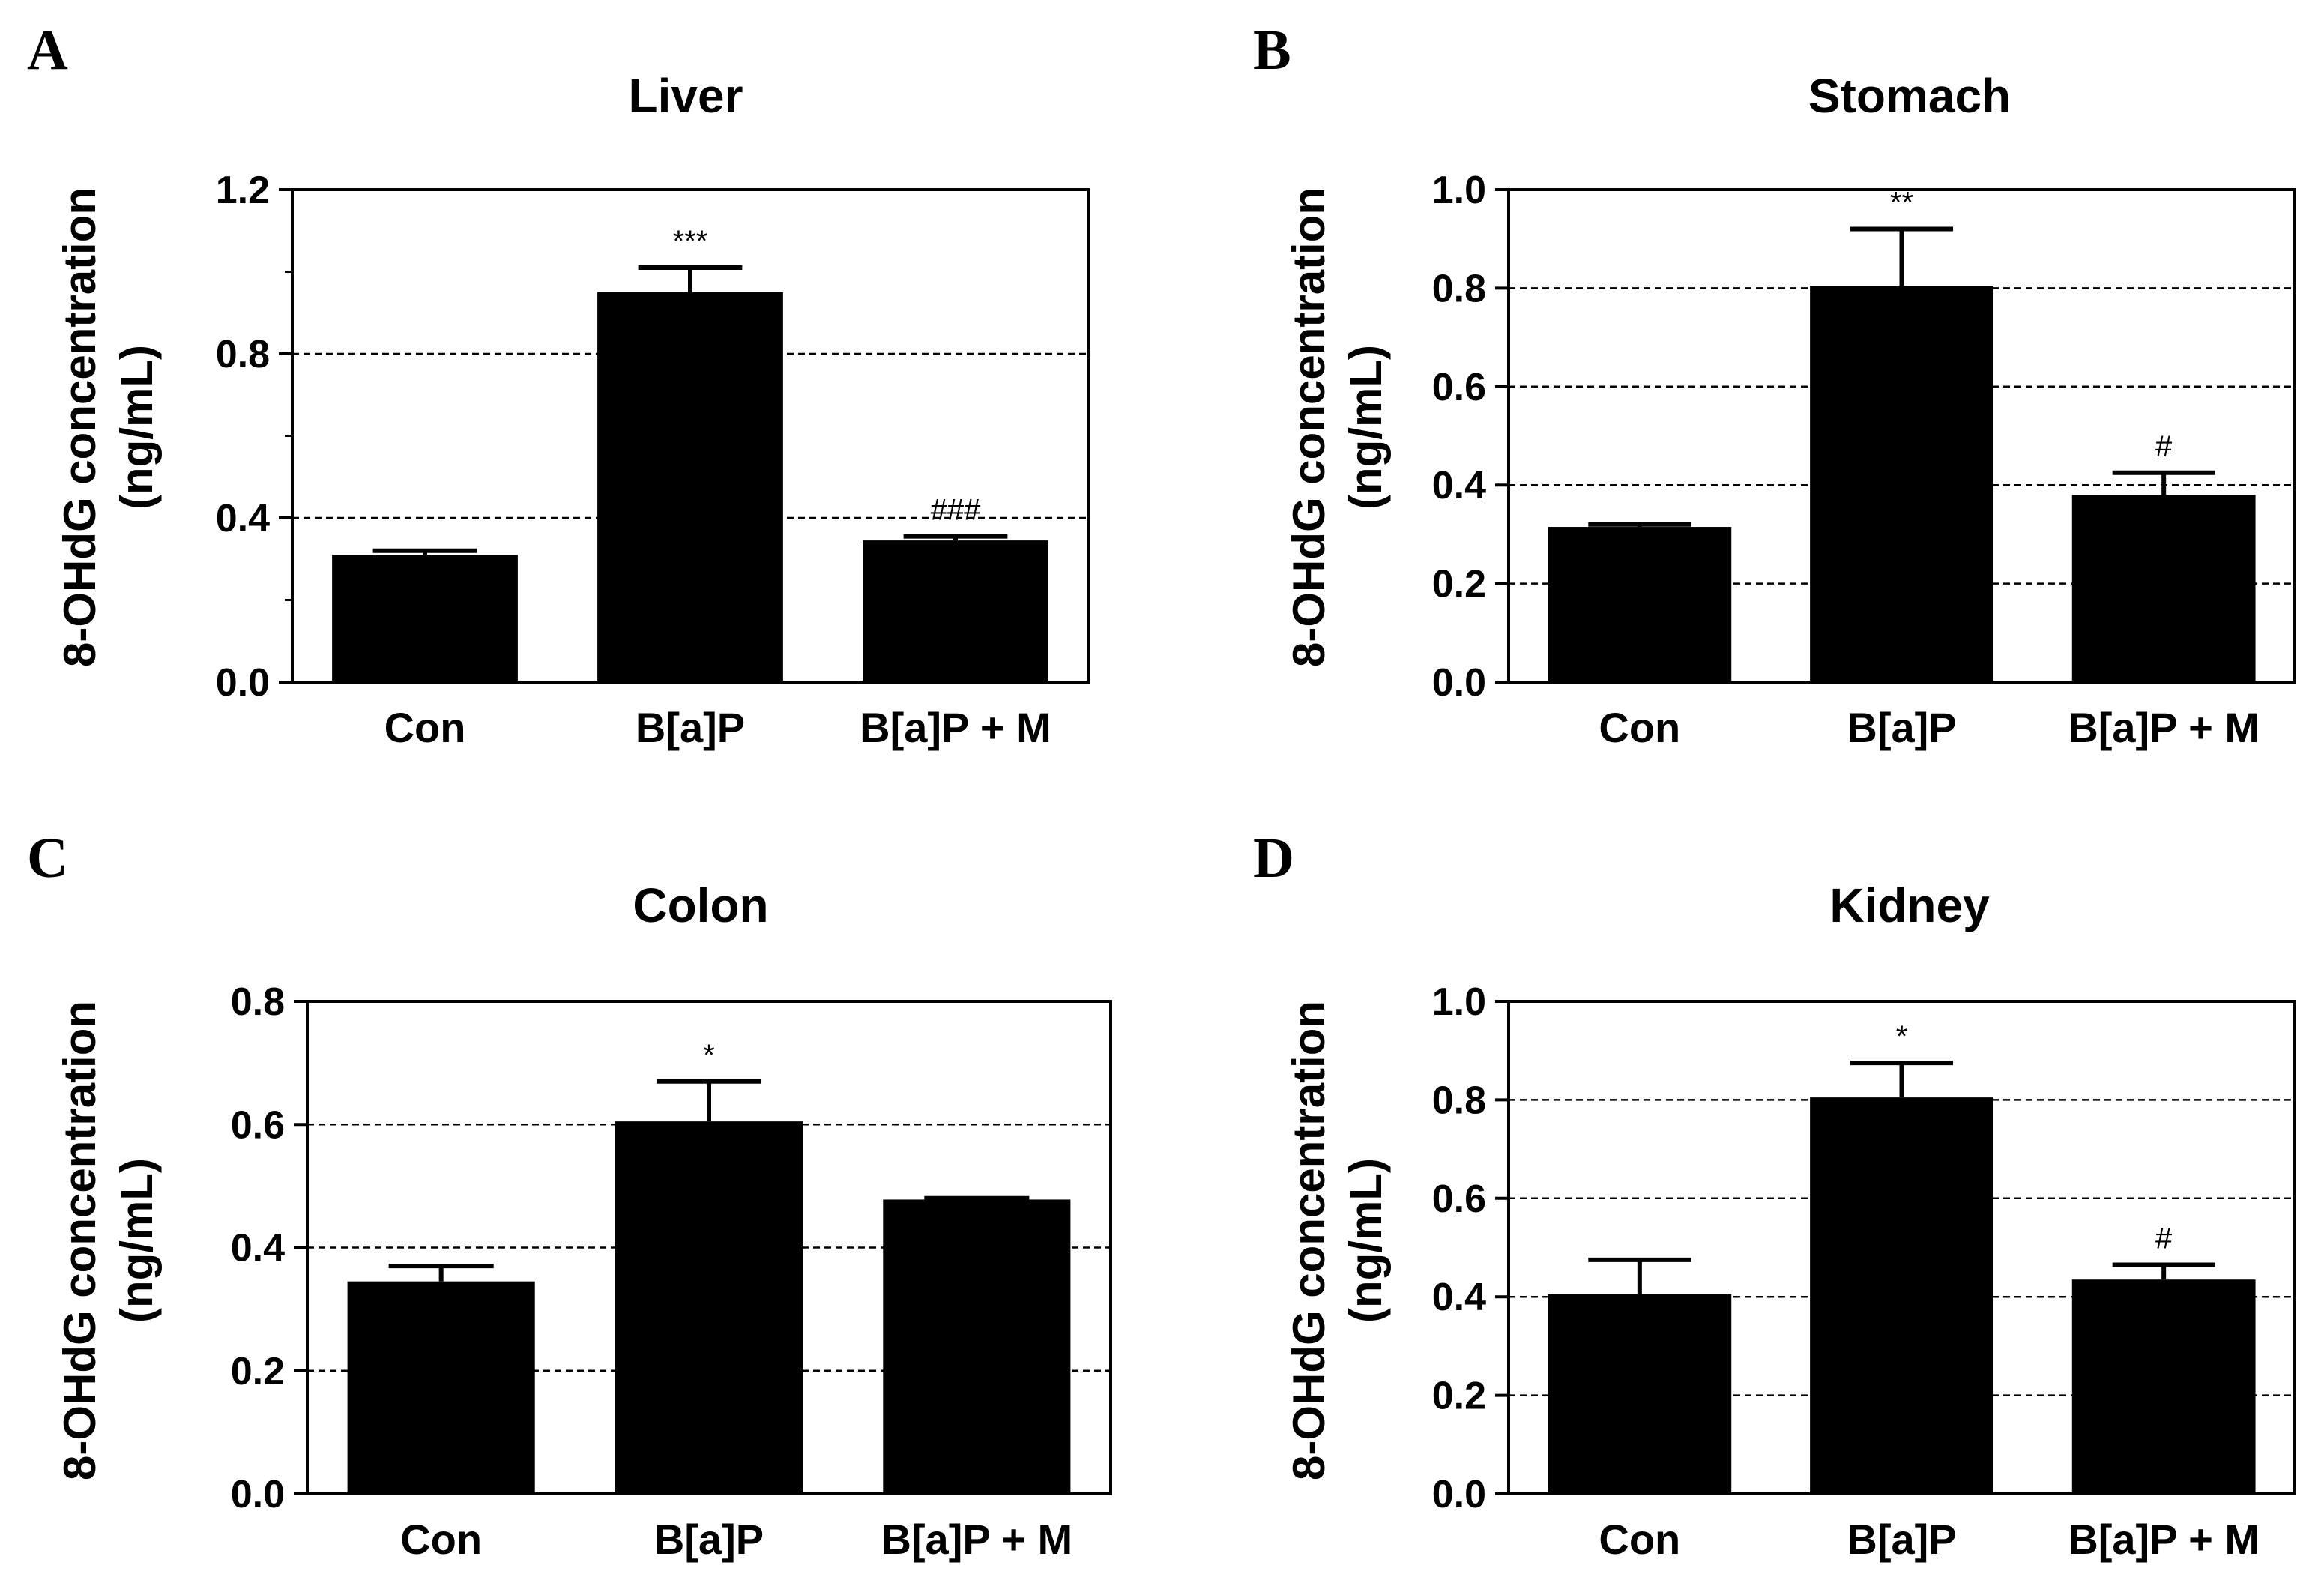 This screenshot has height=1577, width=2324. I want to click on significance-marker: ***, so click(690, 242).